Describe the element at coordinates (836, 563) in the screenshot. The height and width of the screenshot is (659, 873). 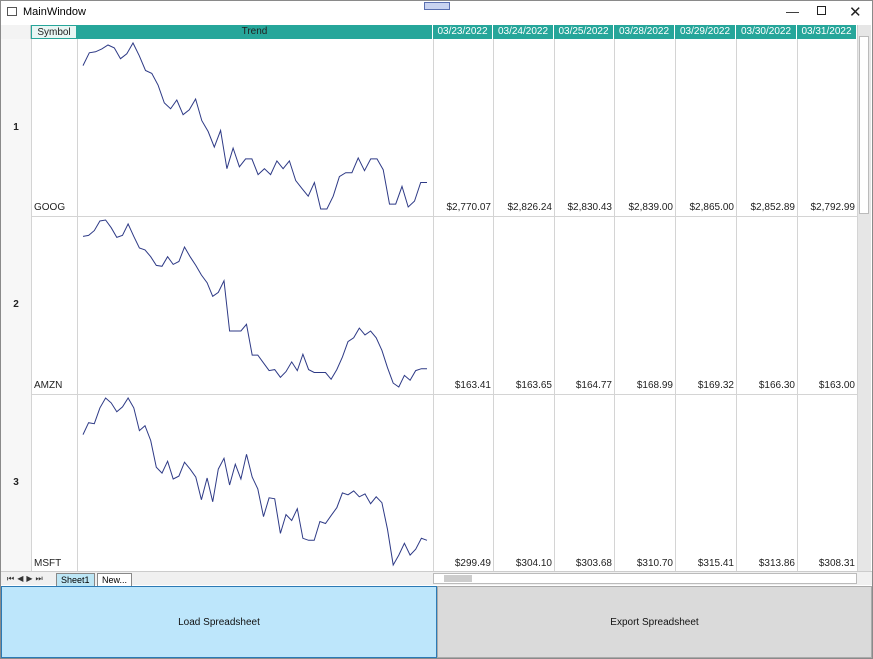
I see `price-cell: $308.31` at that location.